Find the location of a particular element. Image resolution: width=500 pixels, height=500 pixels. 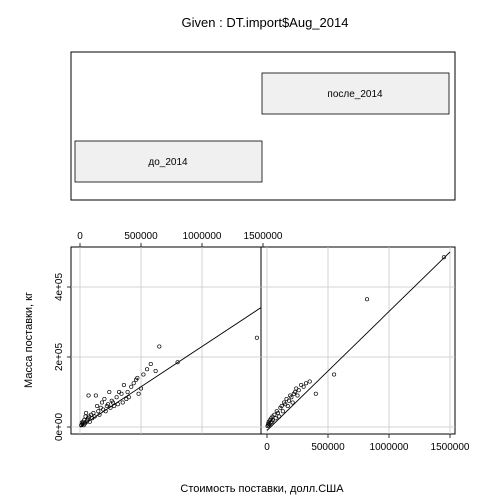

given-interval-label-1: до_2014 is located at coordinates (168, 162).